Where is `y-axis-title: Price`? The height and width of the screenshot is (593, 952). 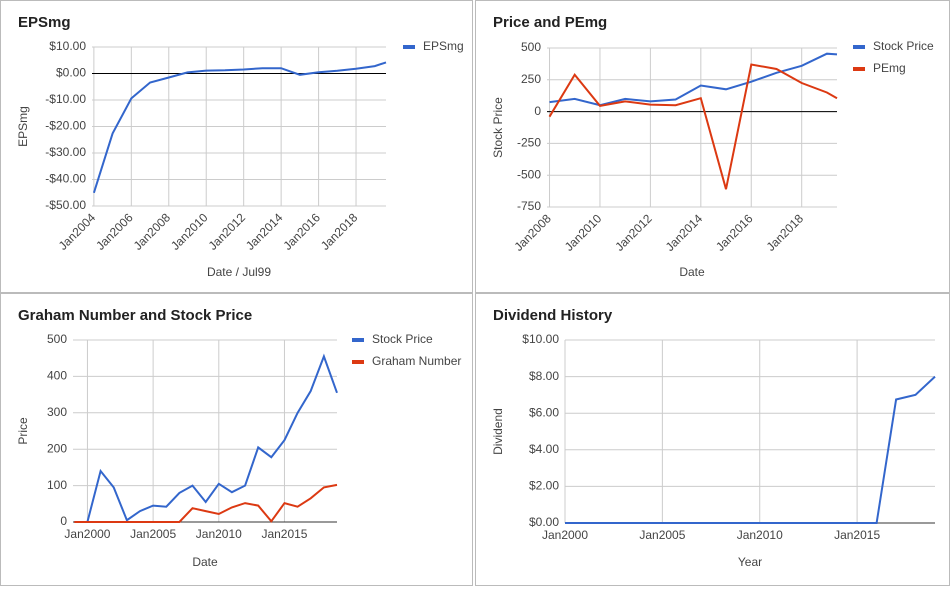
y-axis-title: Price is located at coordinates (23, 431).